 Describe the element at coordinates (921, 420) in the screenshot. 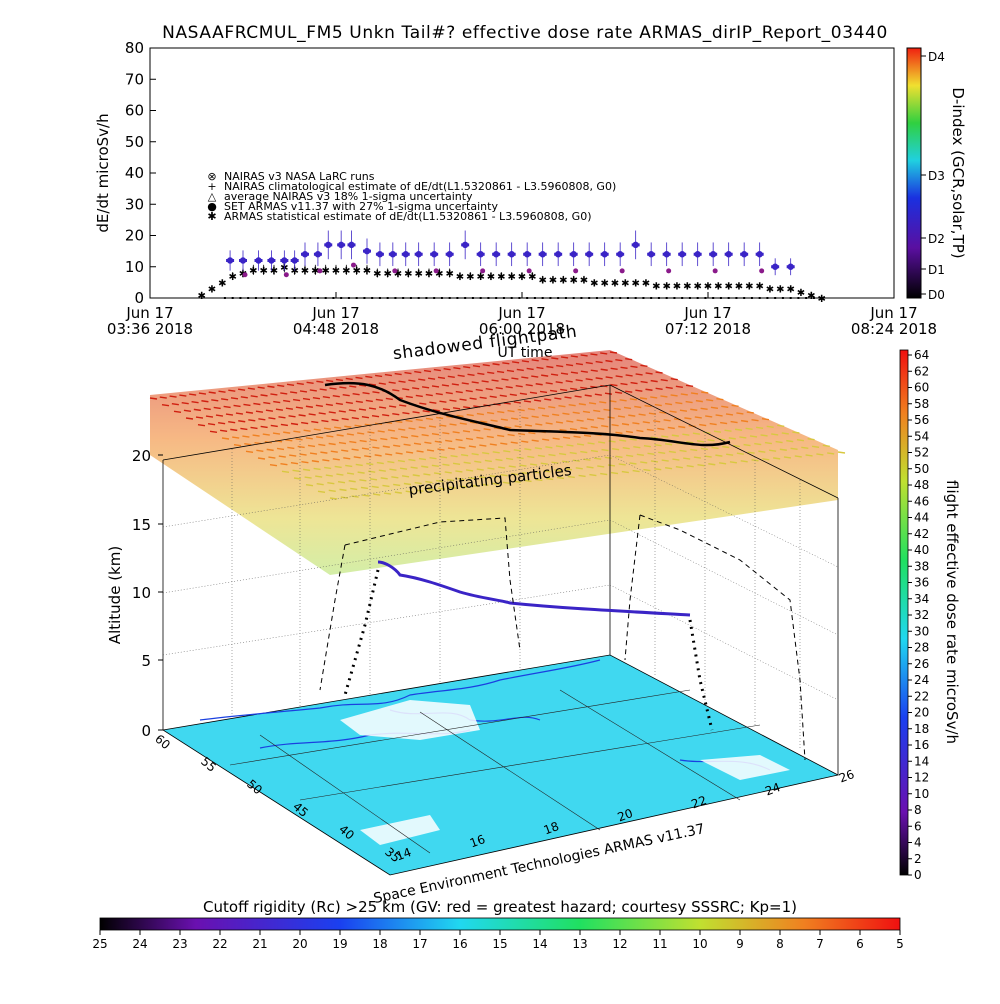

I see `dose-tick-label: 56` at that location.